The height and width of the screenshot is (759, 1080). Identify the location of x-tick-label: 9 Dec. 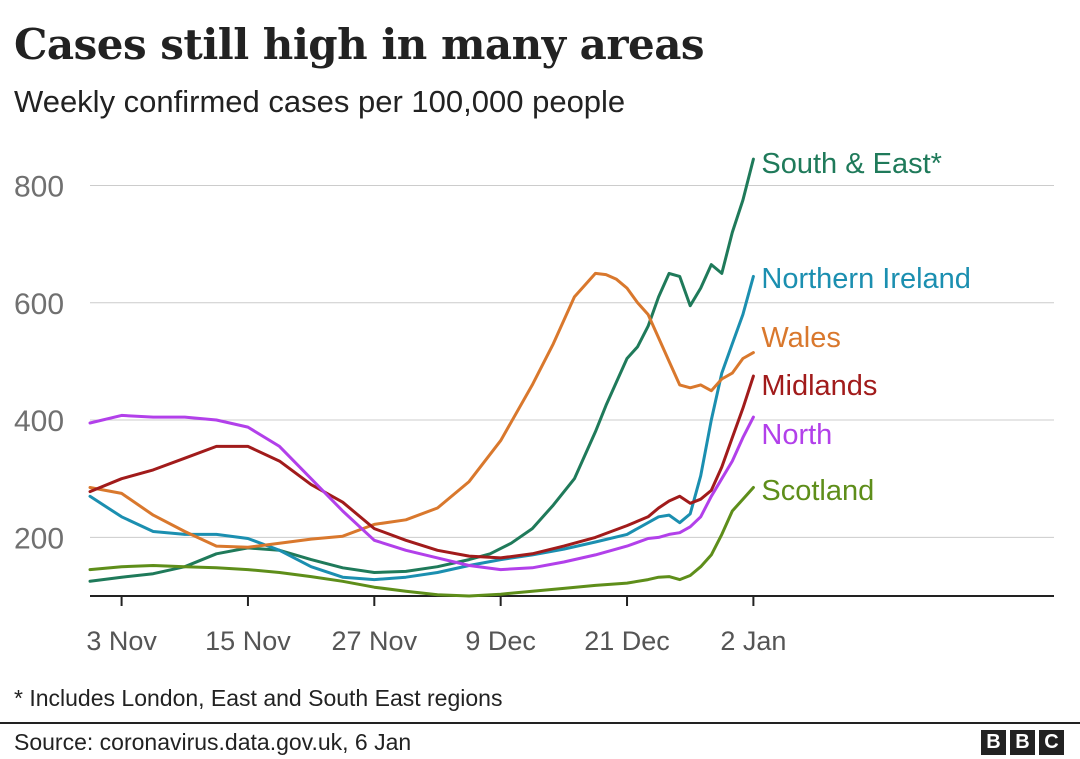
(500, 641).